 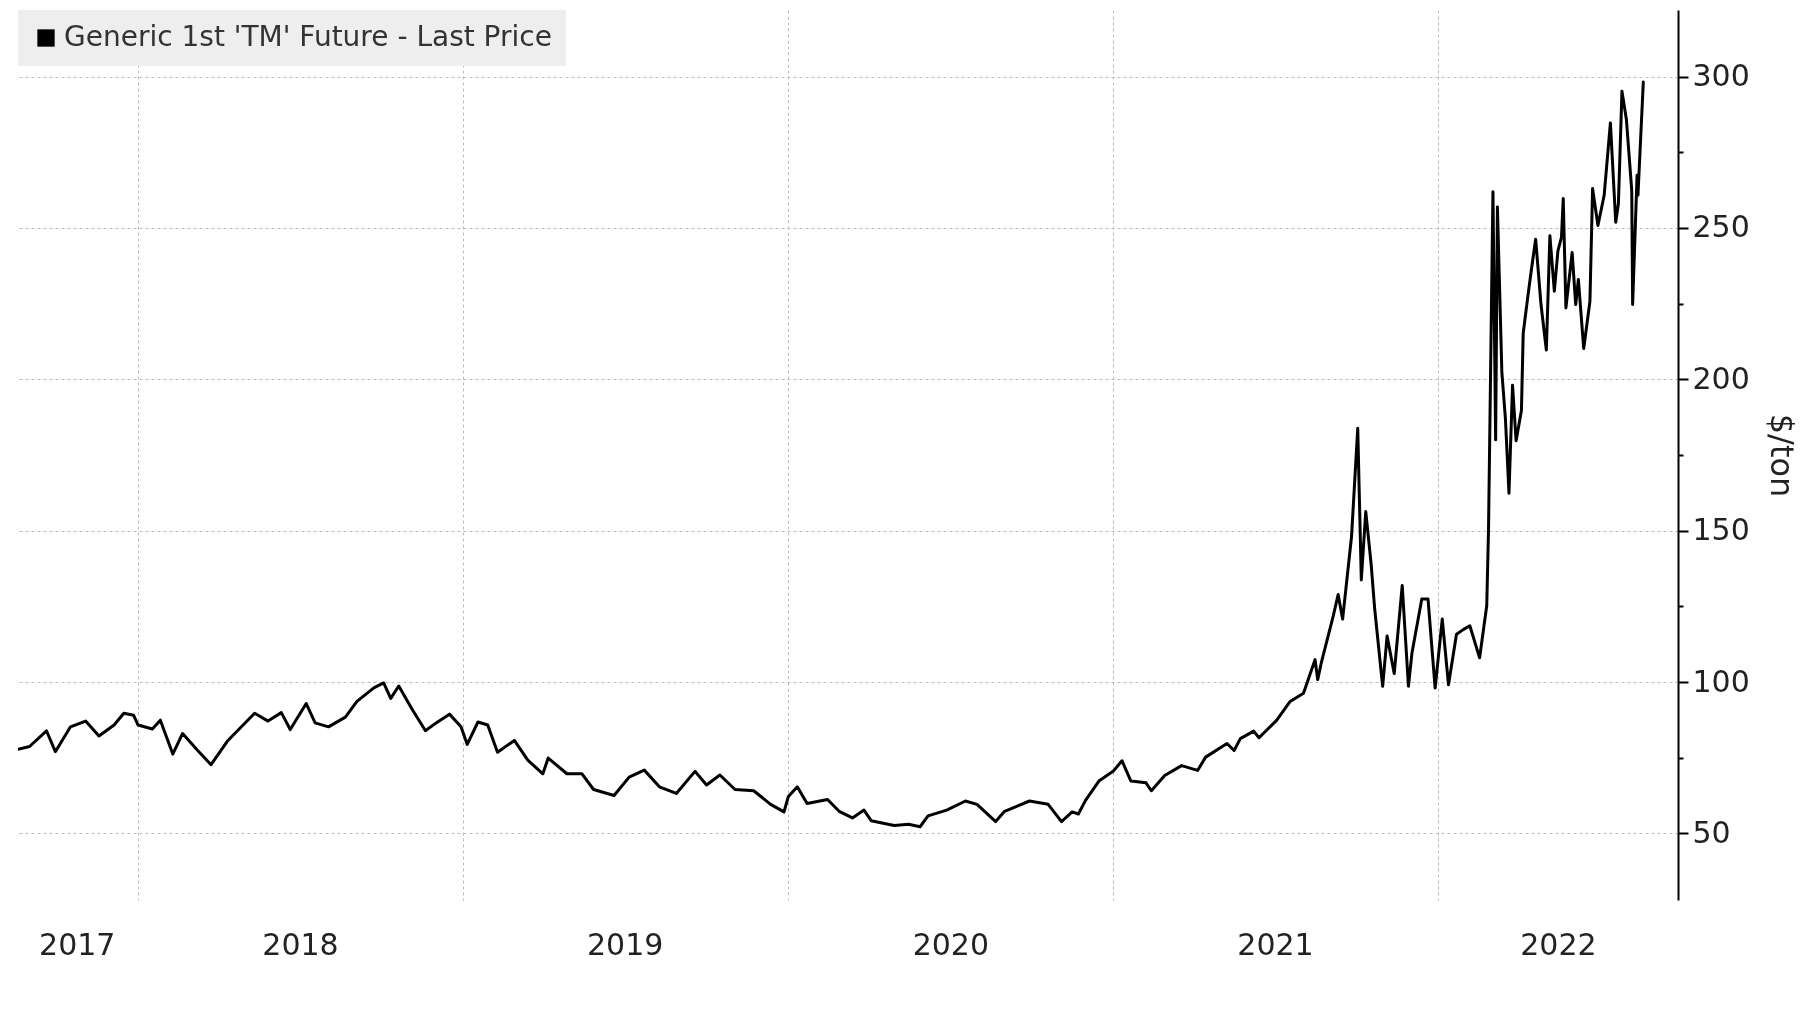 What do you see at coordinates (1721, 378) in the screenshot?
I see `y-tick-label: 200` at bounding box center [1721, 378].